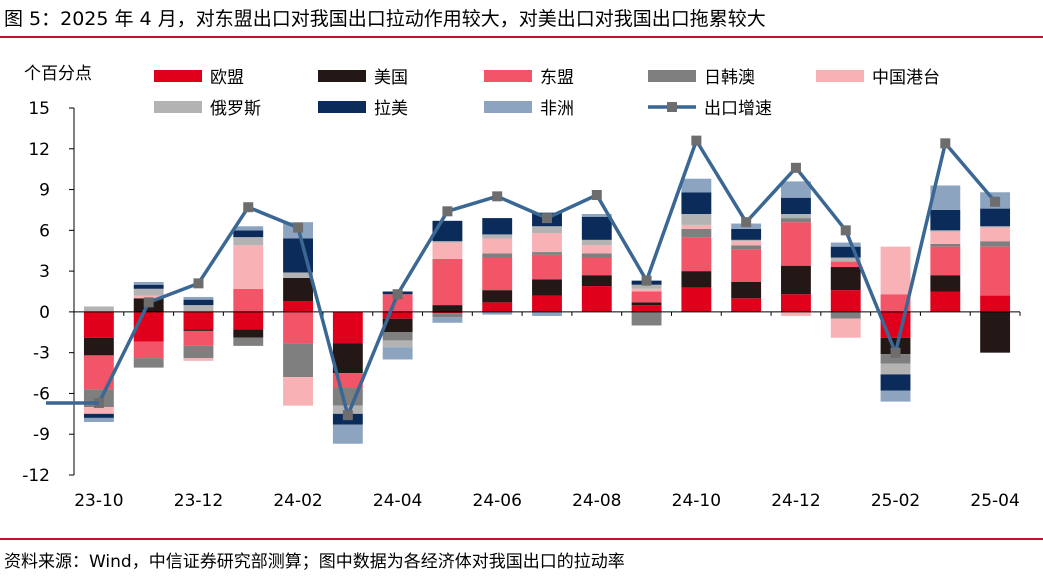 This screenshot has height=579, width=1043. Describe the element at coordinates (696, 501) in the screenshot. I see `x-tick-label: 24-10` at that location.